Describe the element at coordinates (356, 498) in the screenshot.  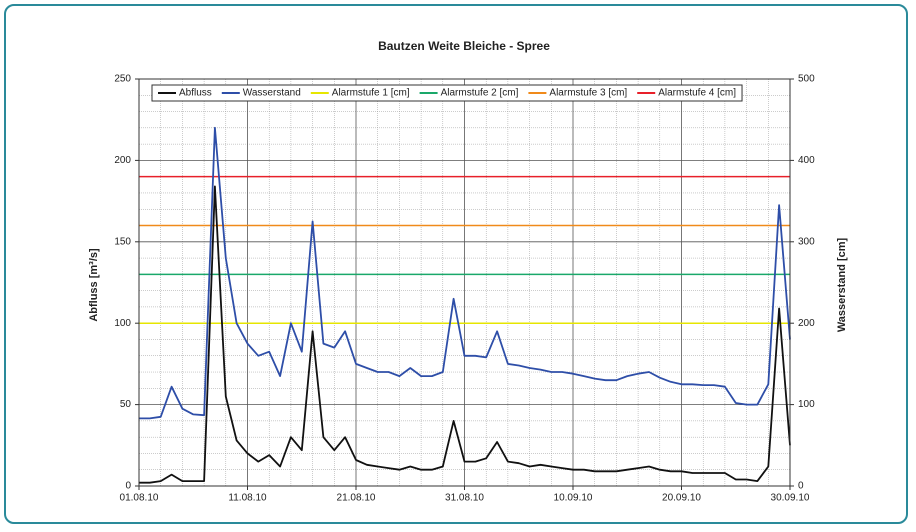
I see `x-tick-label: 21.08.10` at that location.